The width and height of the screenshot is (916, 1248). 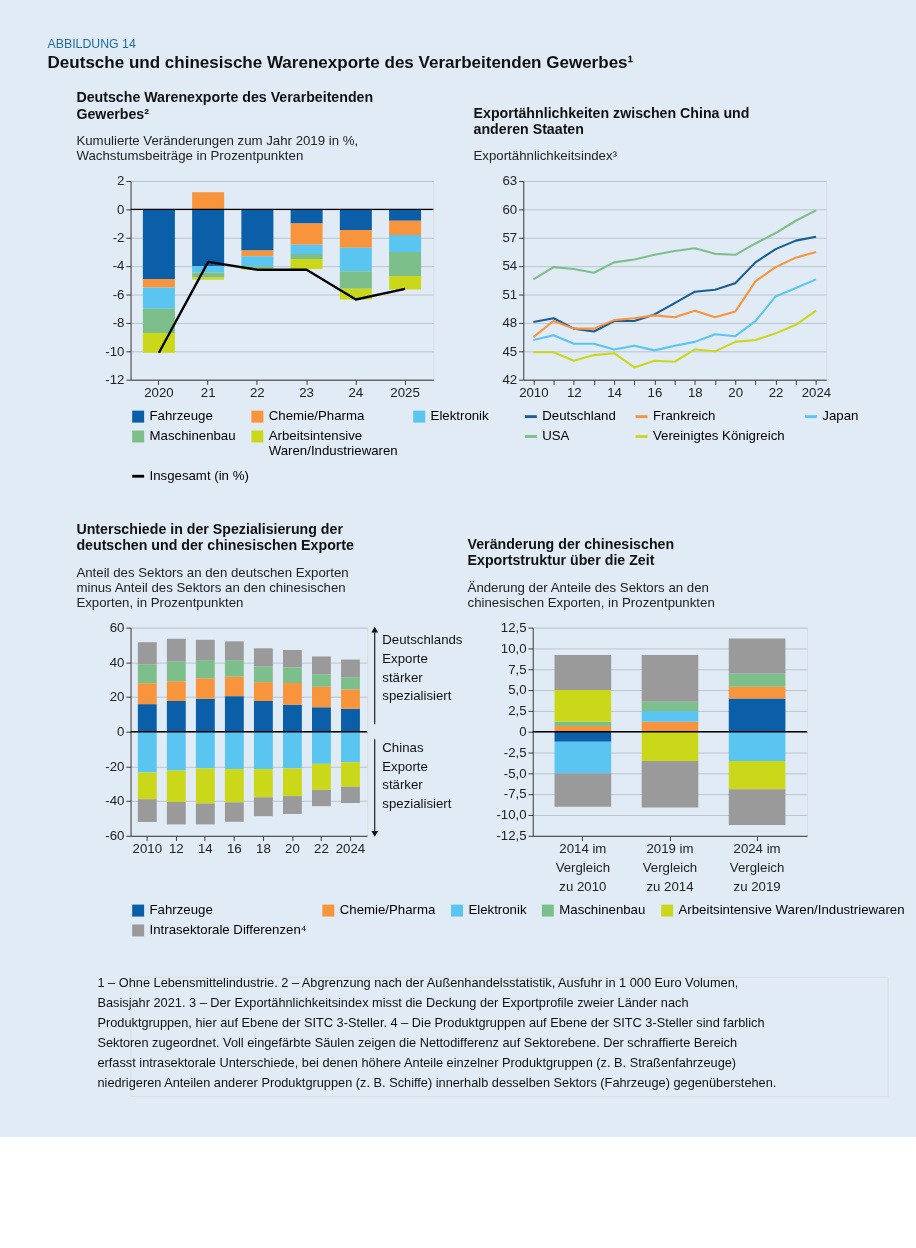 What do you see at coordinates (121, 181) in the screenshot?
I see `y-tick-label: 2` at bounding box center [121, 181].